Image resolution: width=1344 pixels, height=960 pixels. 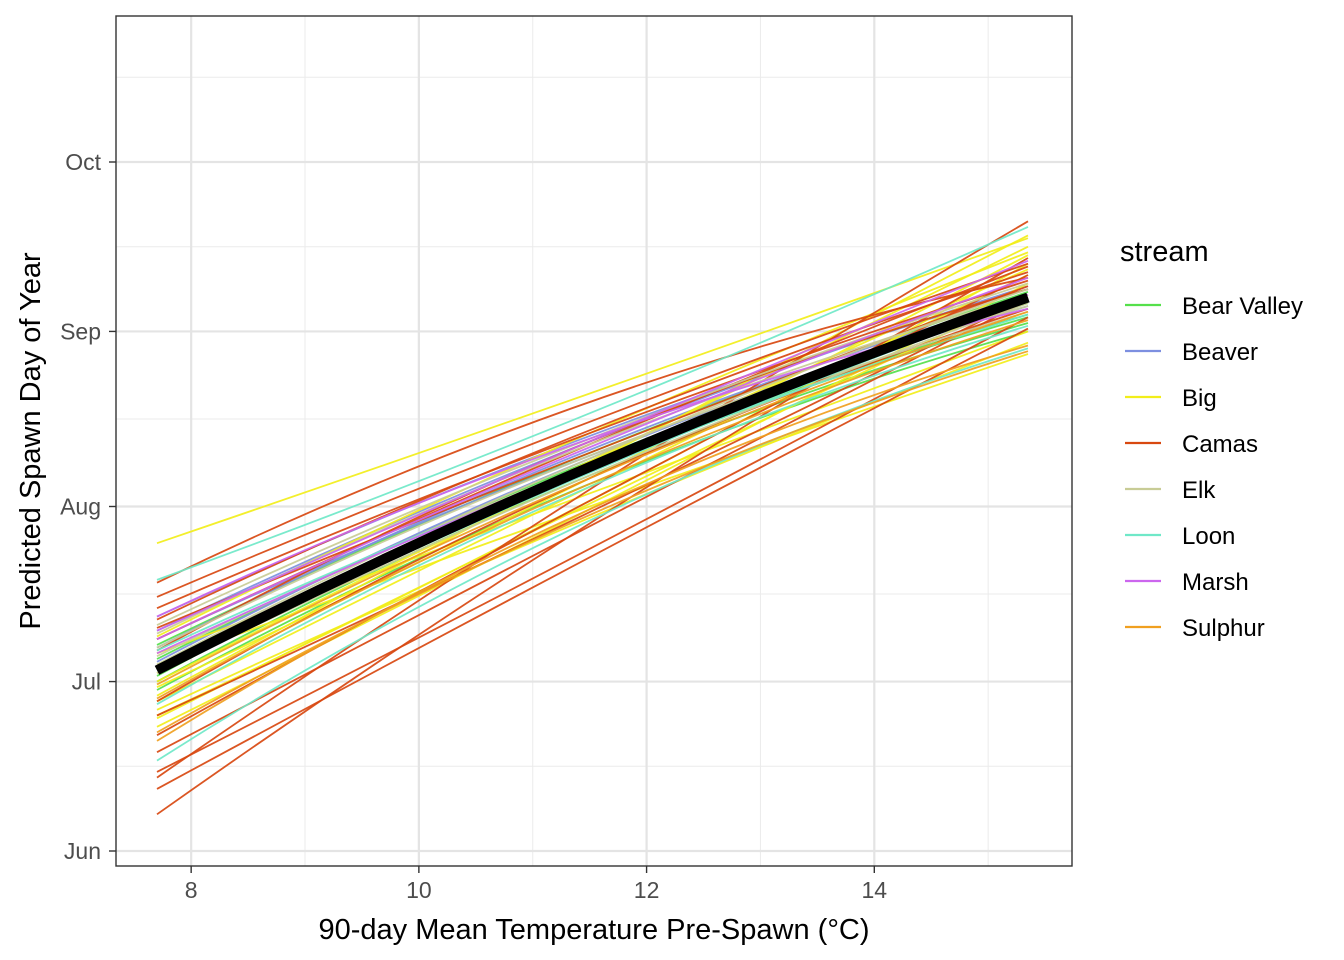 What do you see at coordinates (80, 507) in the screenshot?
I see `y-tick-label: Aug` at bounding box center [80, 507].